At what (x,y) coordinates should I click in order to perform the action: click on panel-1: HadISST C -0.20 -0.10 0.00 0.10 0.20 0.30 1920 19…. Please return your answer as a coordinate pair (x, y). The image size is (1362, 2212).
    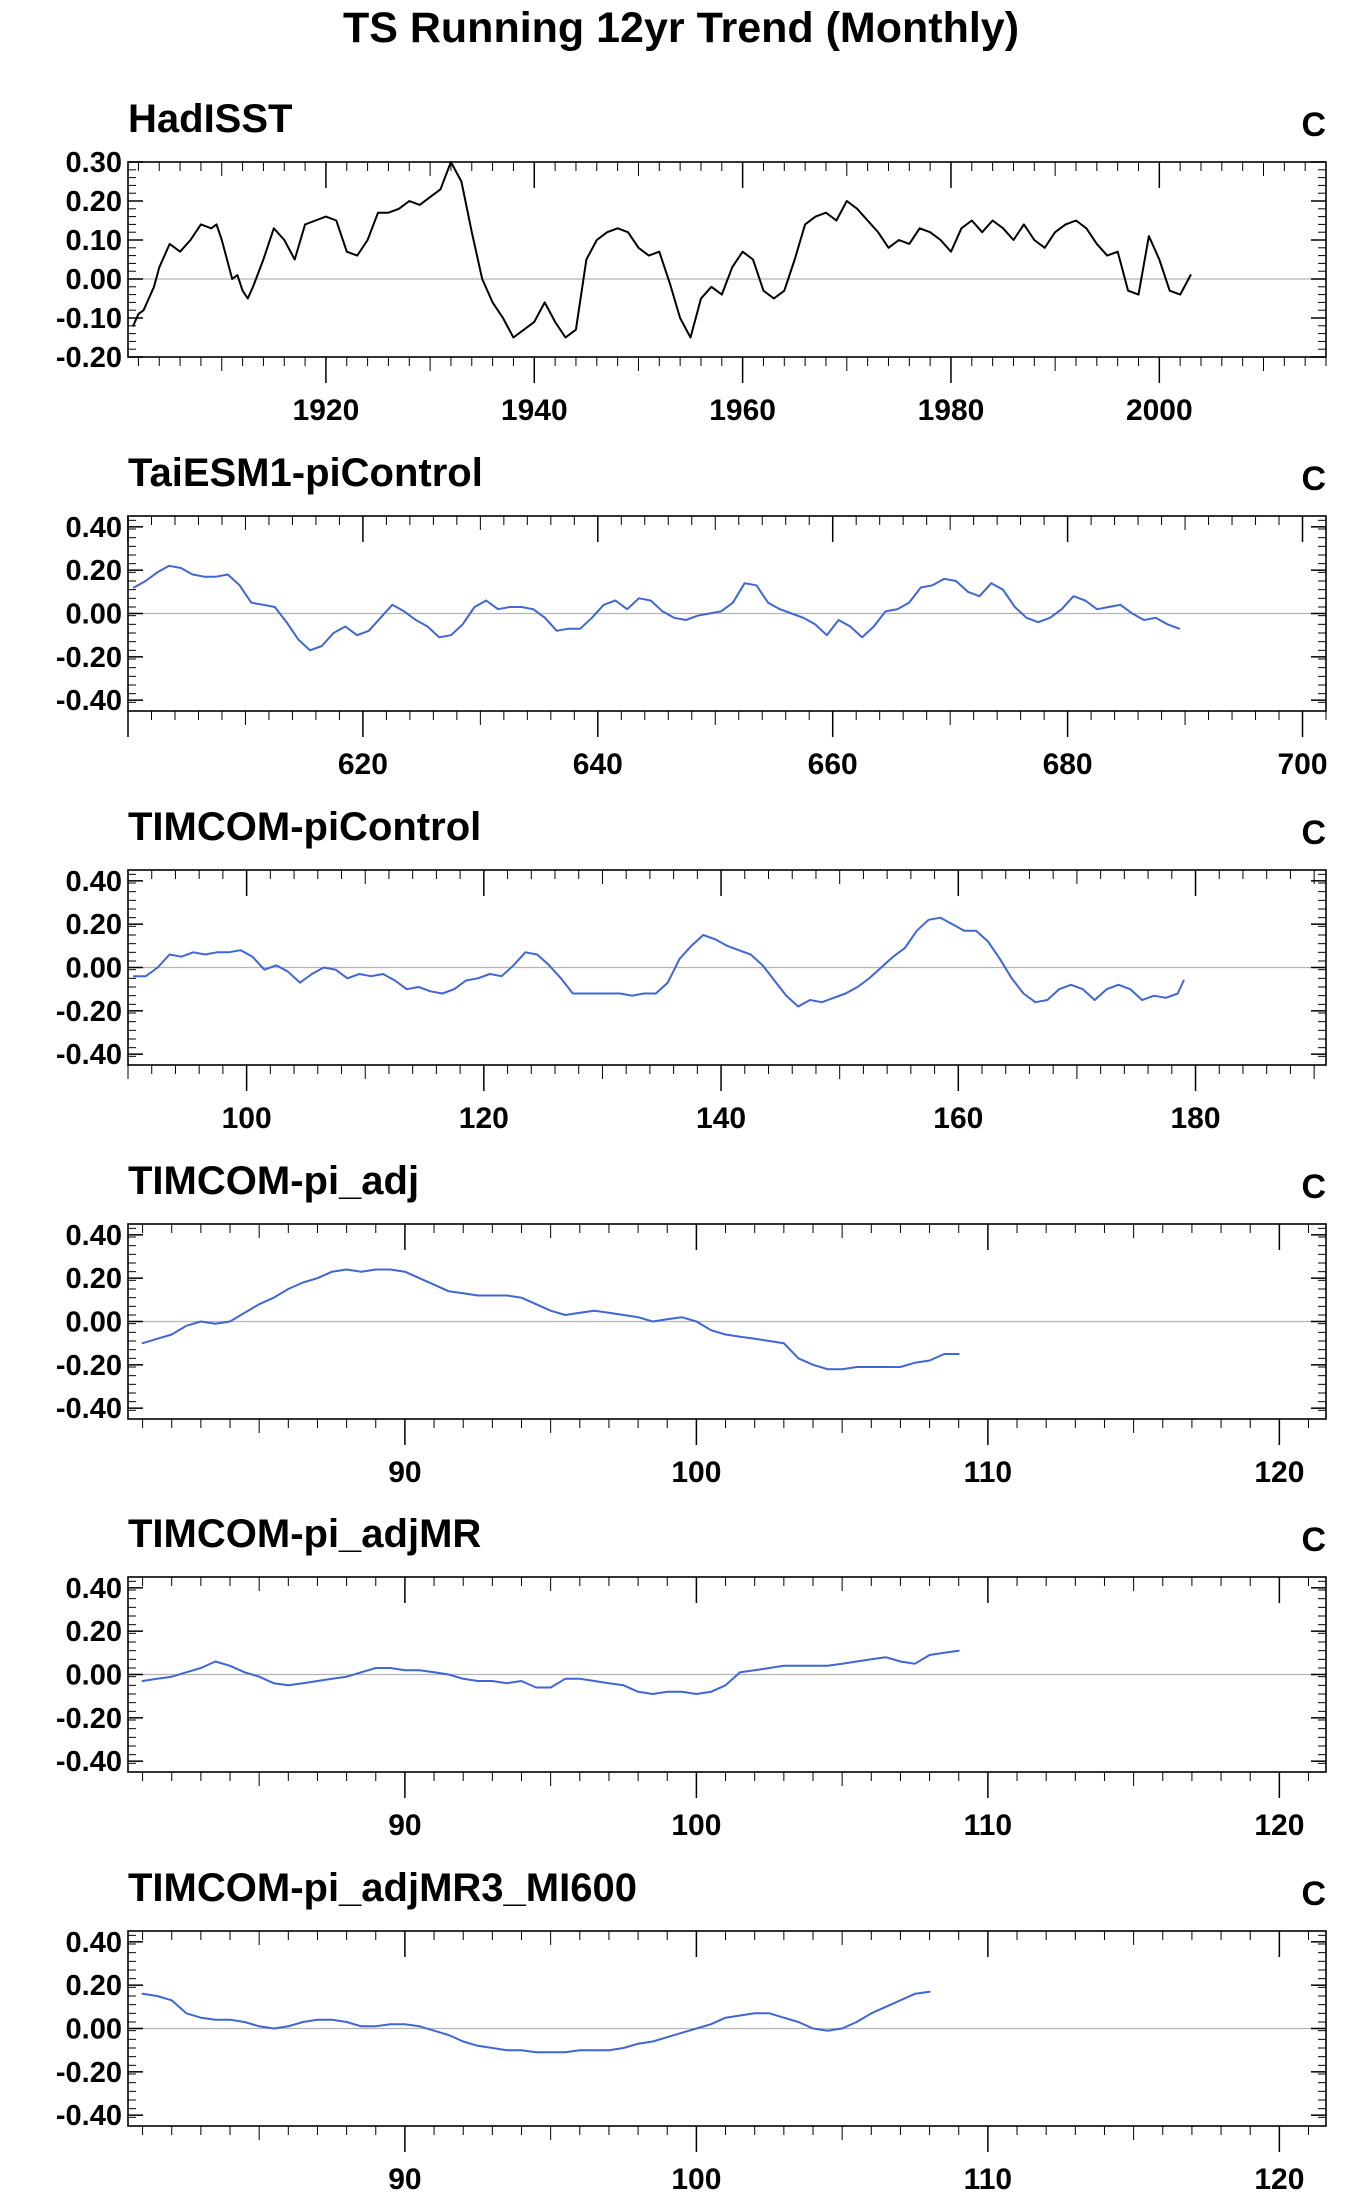
    Looking at the image, I should click on (691, 262).